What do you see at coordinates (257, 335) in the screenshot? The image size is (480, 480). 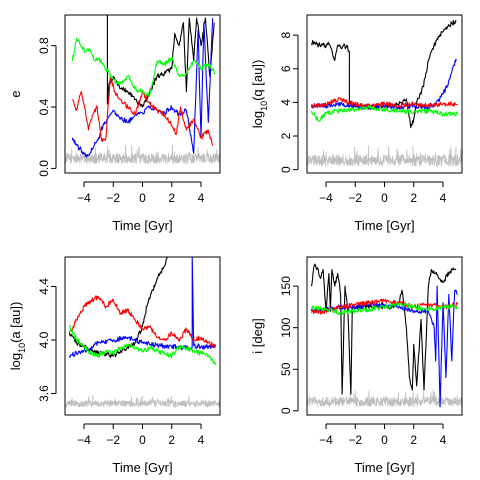 I see `y-axis-label: i [deg]` at bounding box center [257, 335].